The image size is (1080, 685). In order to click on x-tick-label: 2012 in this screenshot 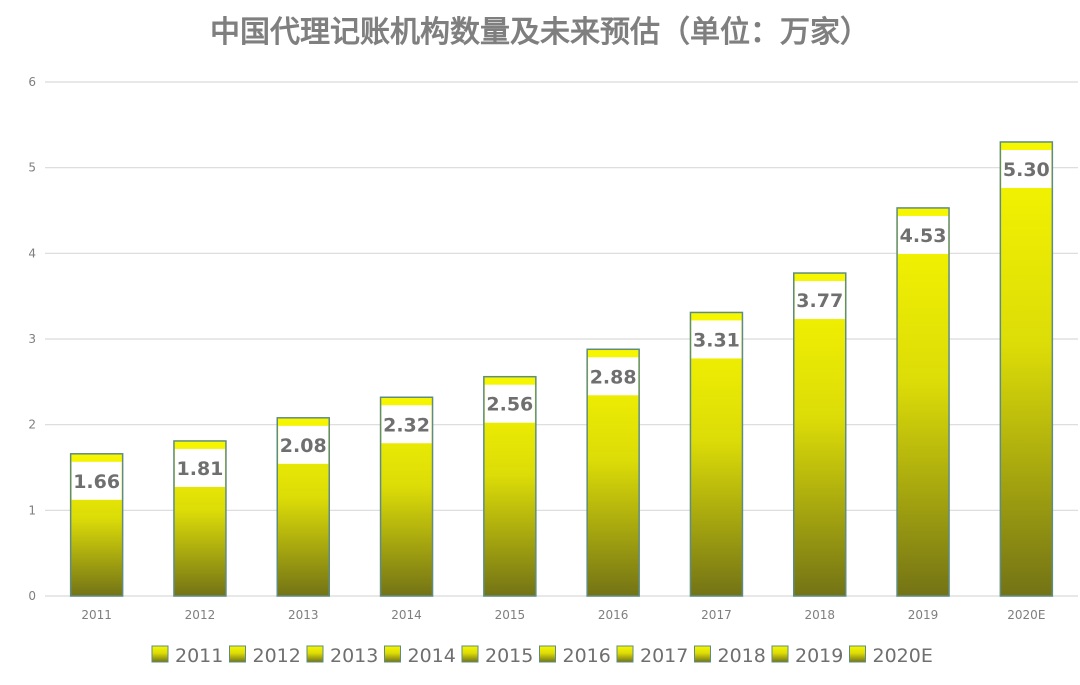, I will do `click(200, 615)`.